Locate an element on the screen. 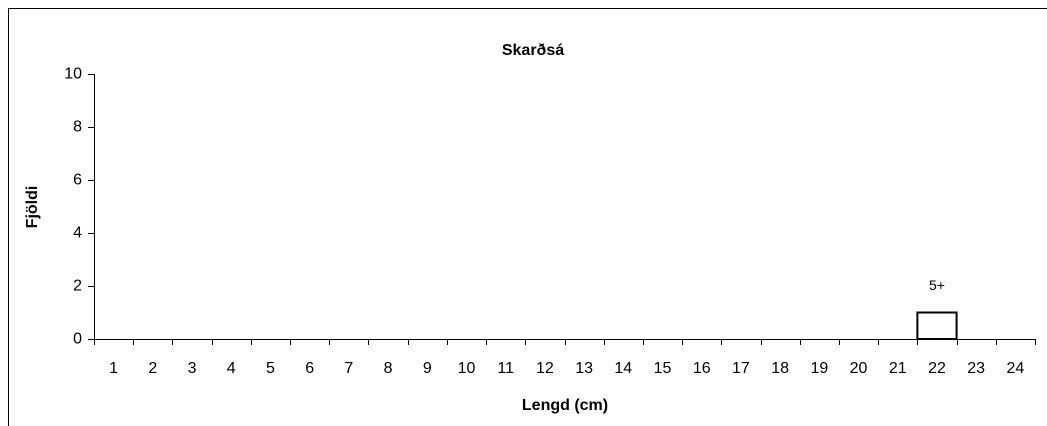  chart-title: Skarðsá is located at coordinates (533, 50).